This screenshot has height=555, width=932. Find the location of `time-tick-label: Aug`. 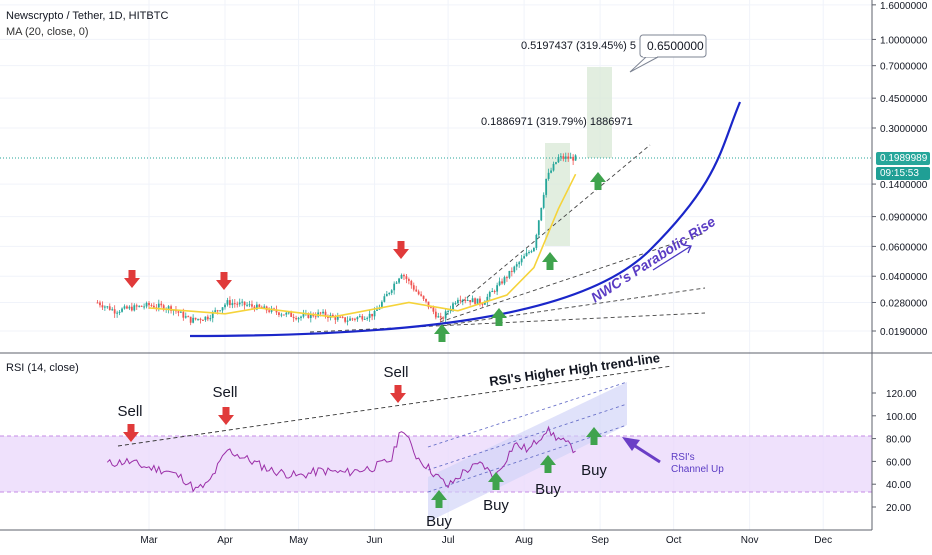

time-tick-label: Aug is located at coordinates (524, 540).